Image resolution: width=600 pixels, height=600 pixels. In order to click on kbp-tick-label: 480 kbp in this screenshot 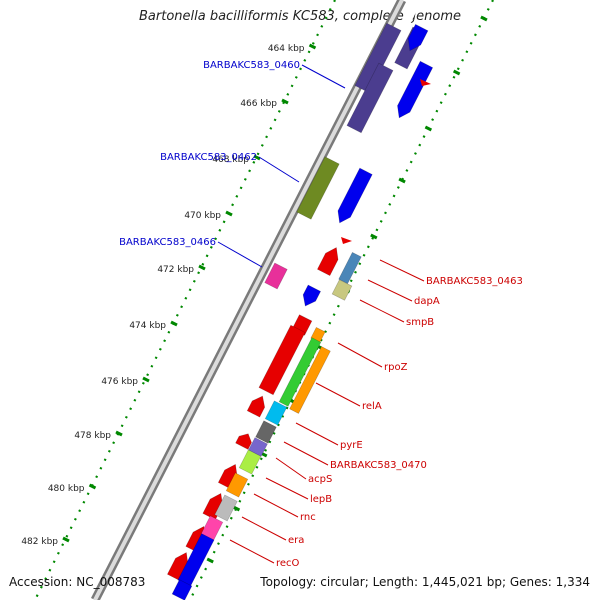, I will do `click(66, 489)`.